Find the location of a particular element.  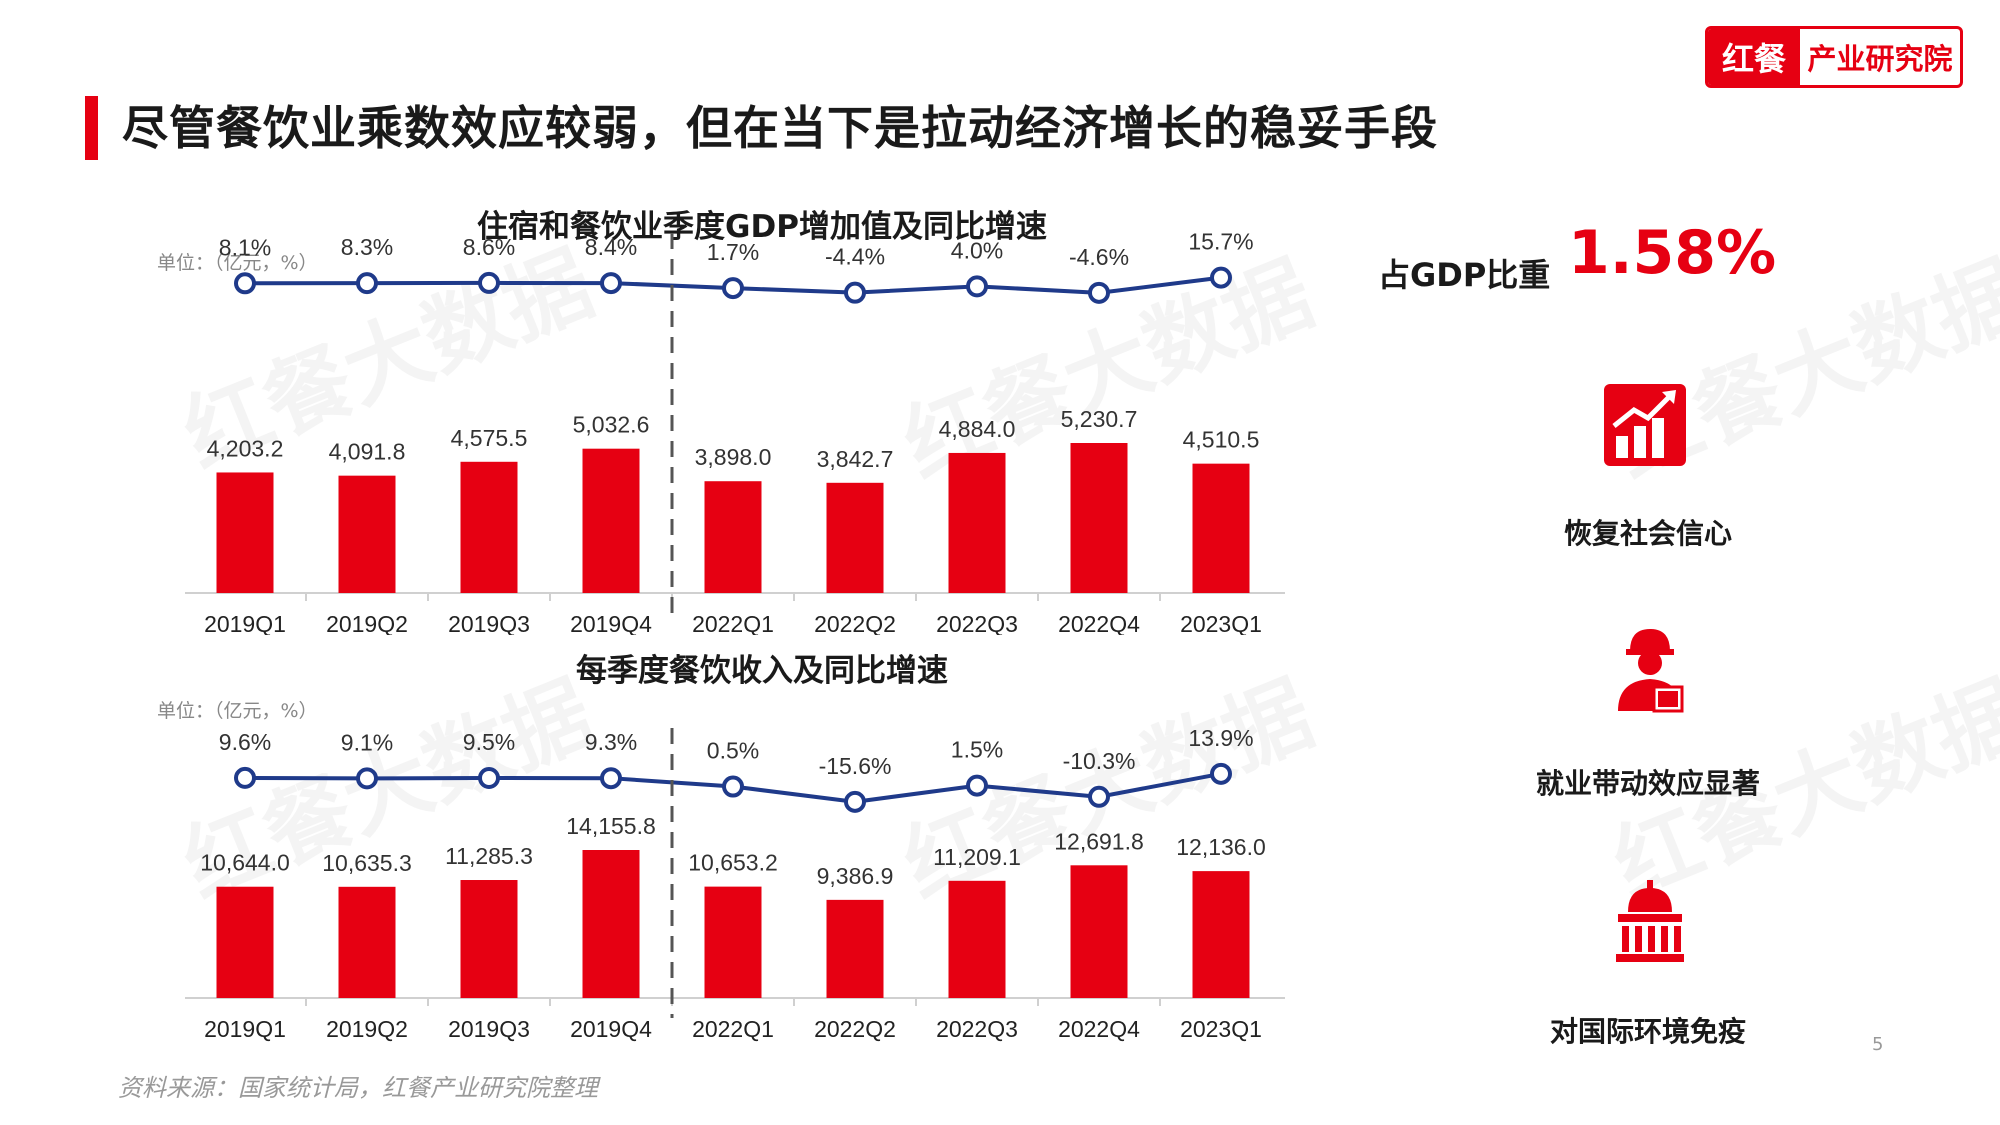

side-item-immunity: 对国际环境免疫 is located at coordinates (1647, 1031).